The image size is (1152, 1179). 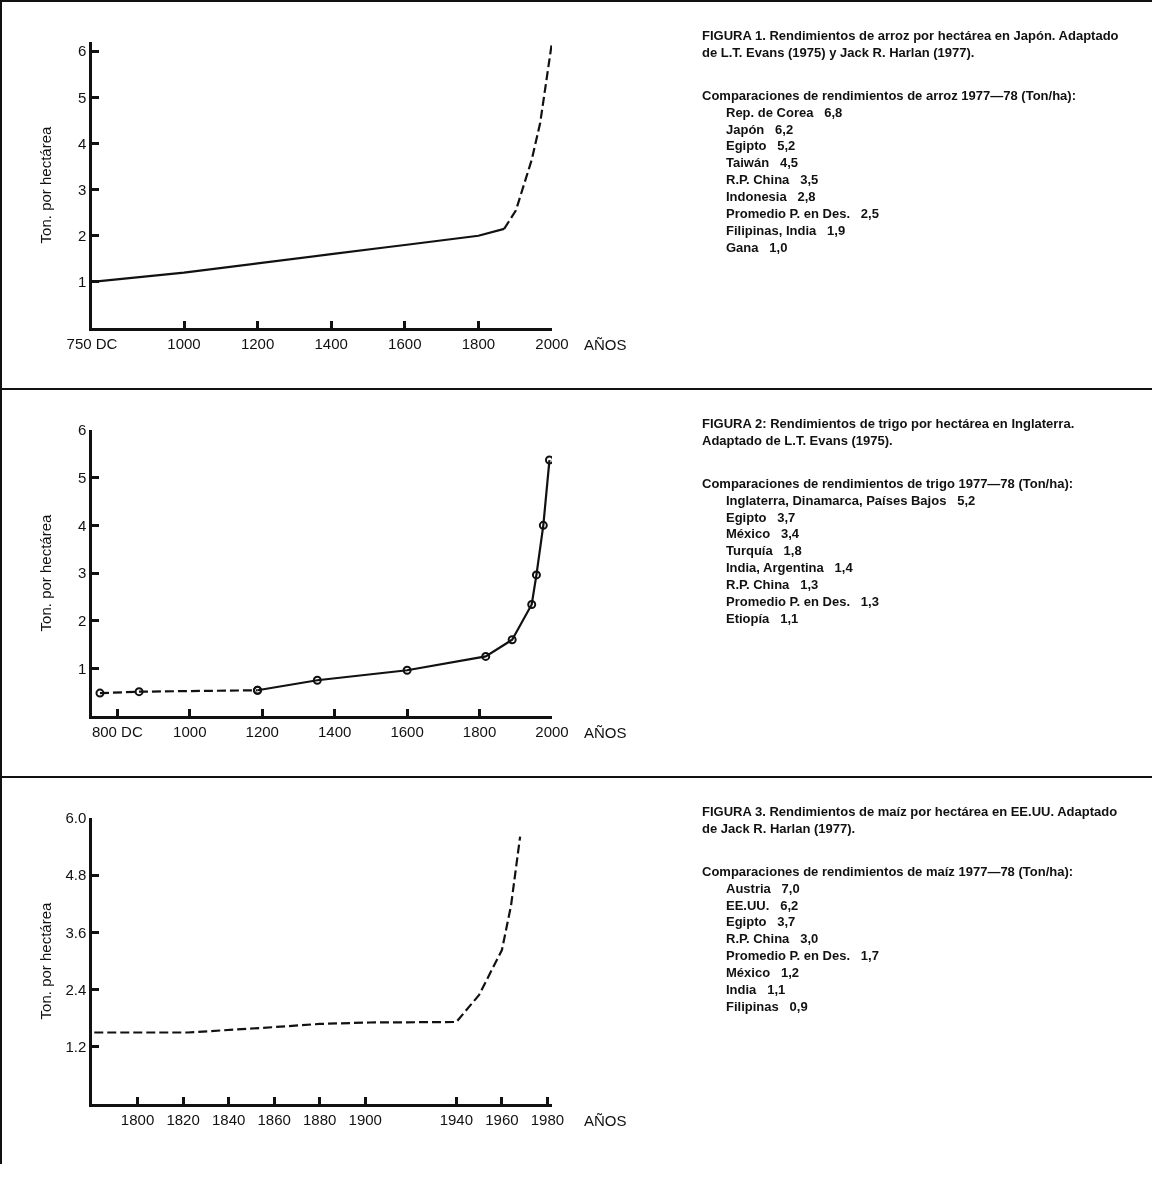 I want to click on x-tick-label: 800 DC, so click(x=117, y=731).